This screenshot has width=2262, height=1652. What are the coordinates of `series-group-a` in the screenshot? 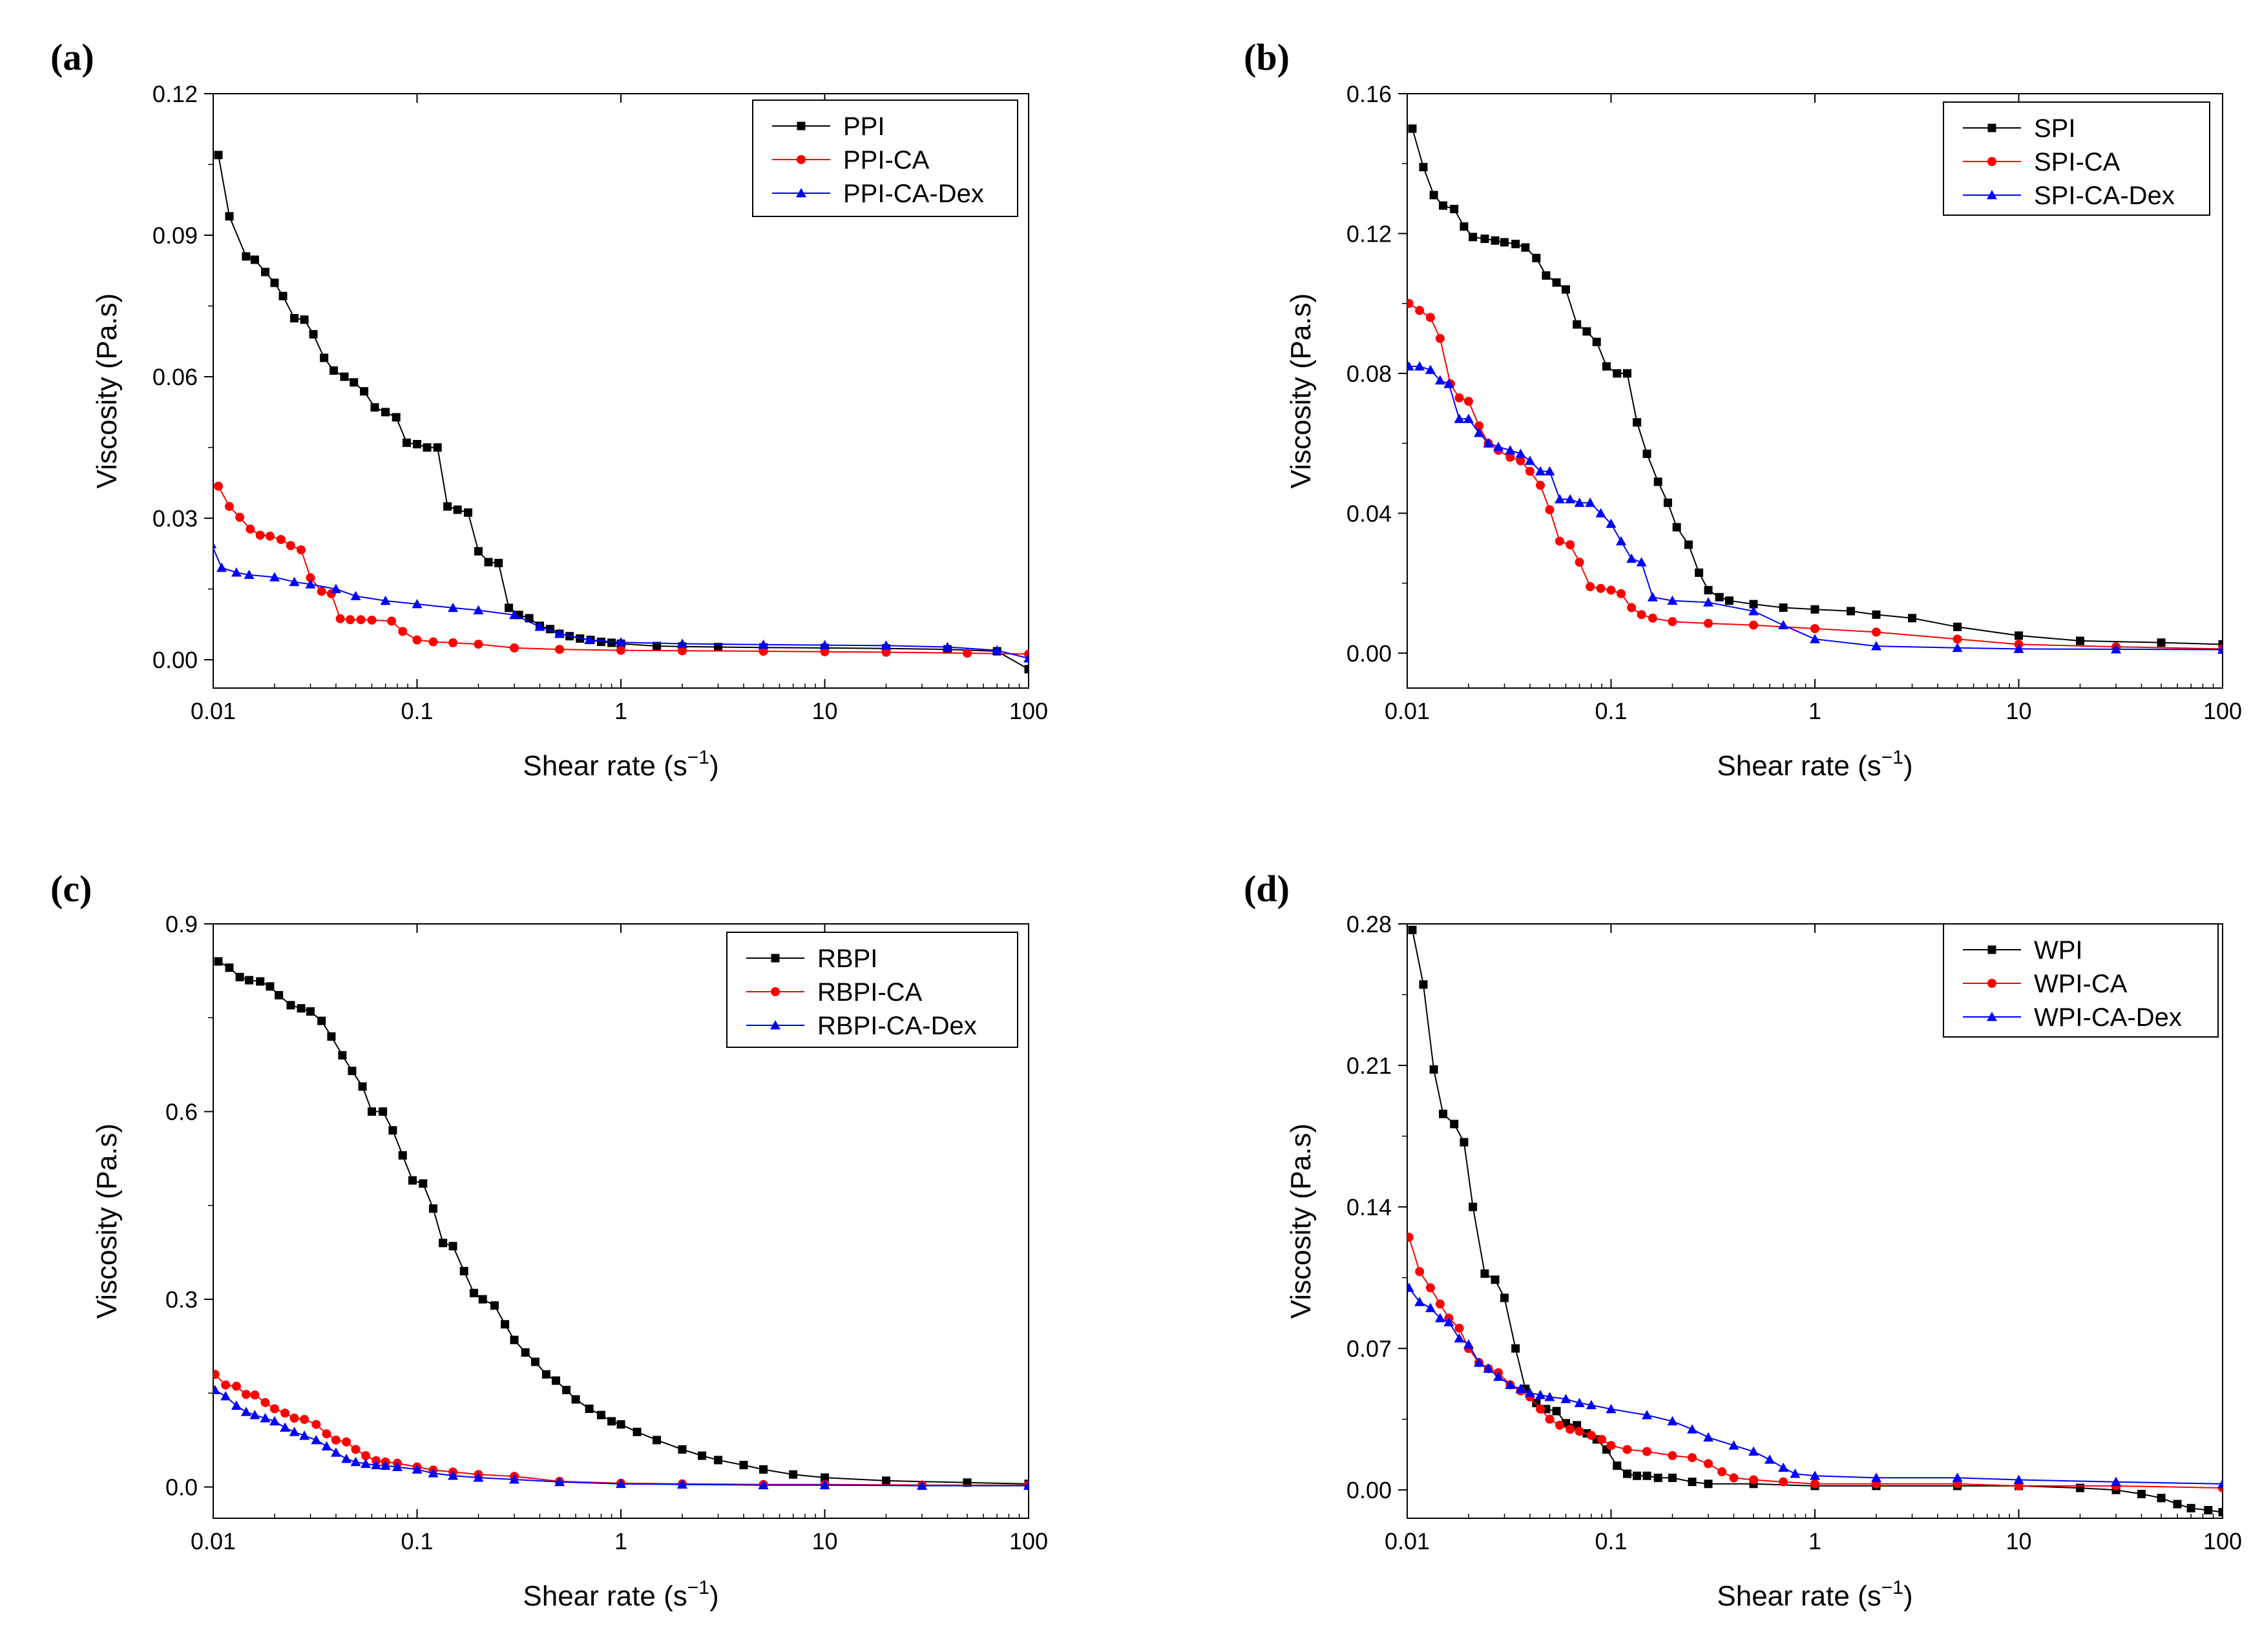 It's located at (621, 412).